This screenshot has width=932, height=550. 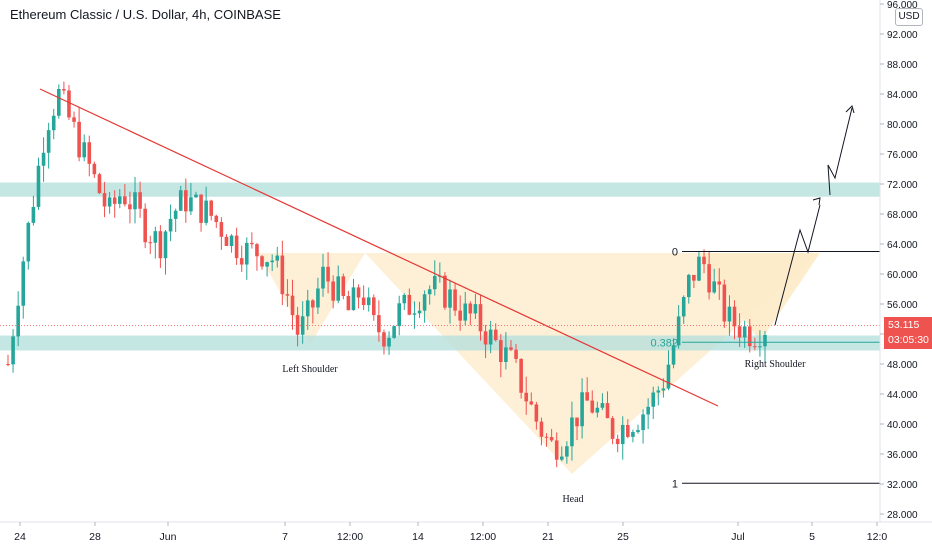 What do you see at coordinates (902, 155) in the screenshot?
I see `price-tick-label: 76.000` at bounding box center [902, 155].